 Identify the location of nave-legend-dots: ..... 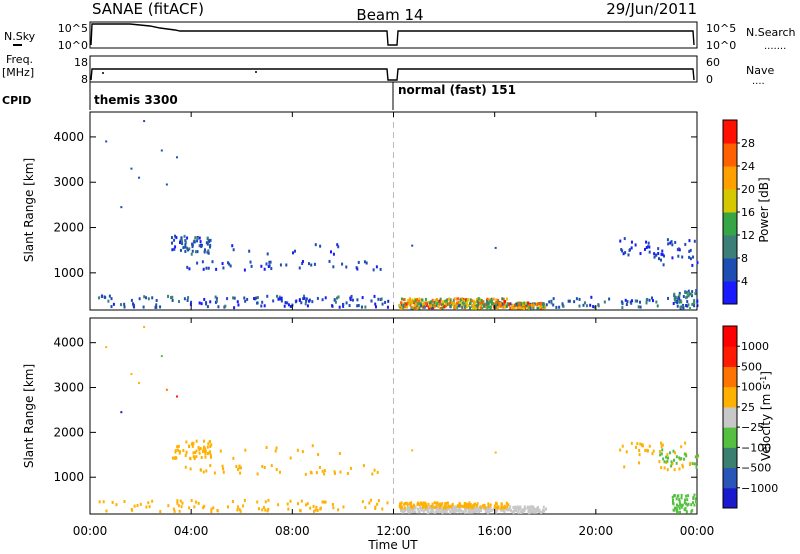
(758, 81).